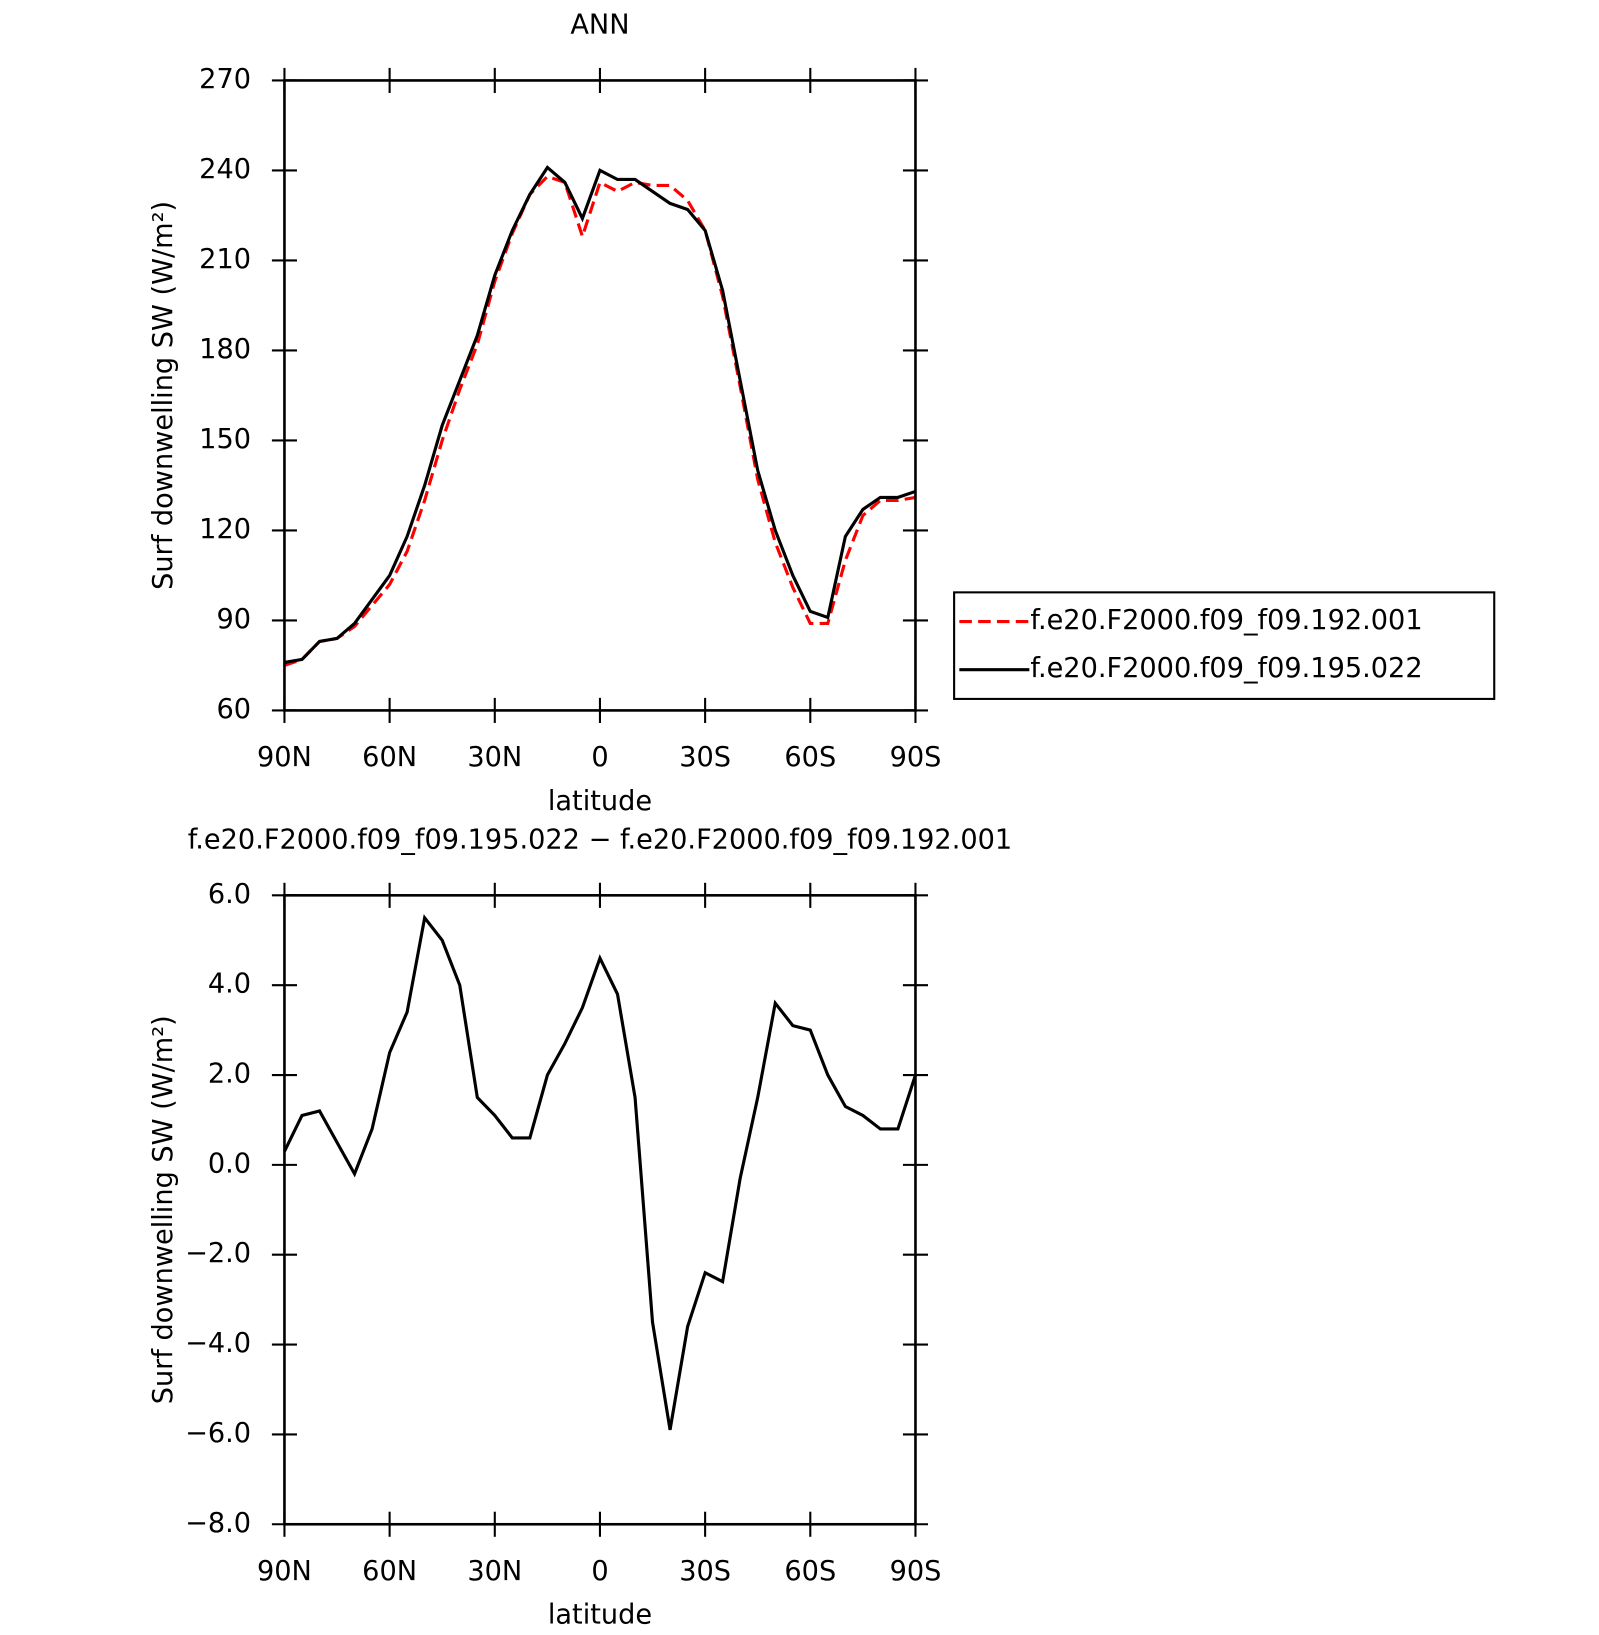 Image resolution: width=1599 pixels, height=1635 pixels. I want to click on y-tick-label: 4.0, so click(229, 984).